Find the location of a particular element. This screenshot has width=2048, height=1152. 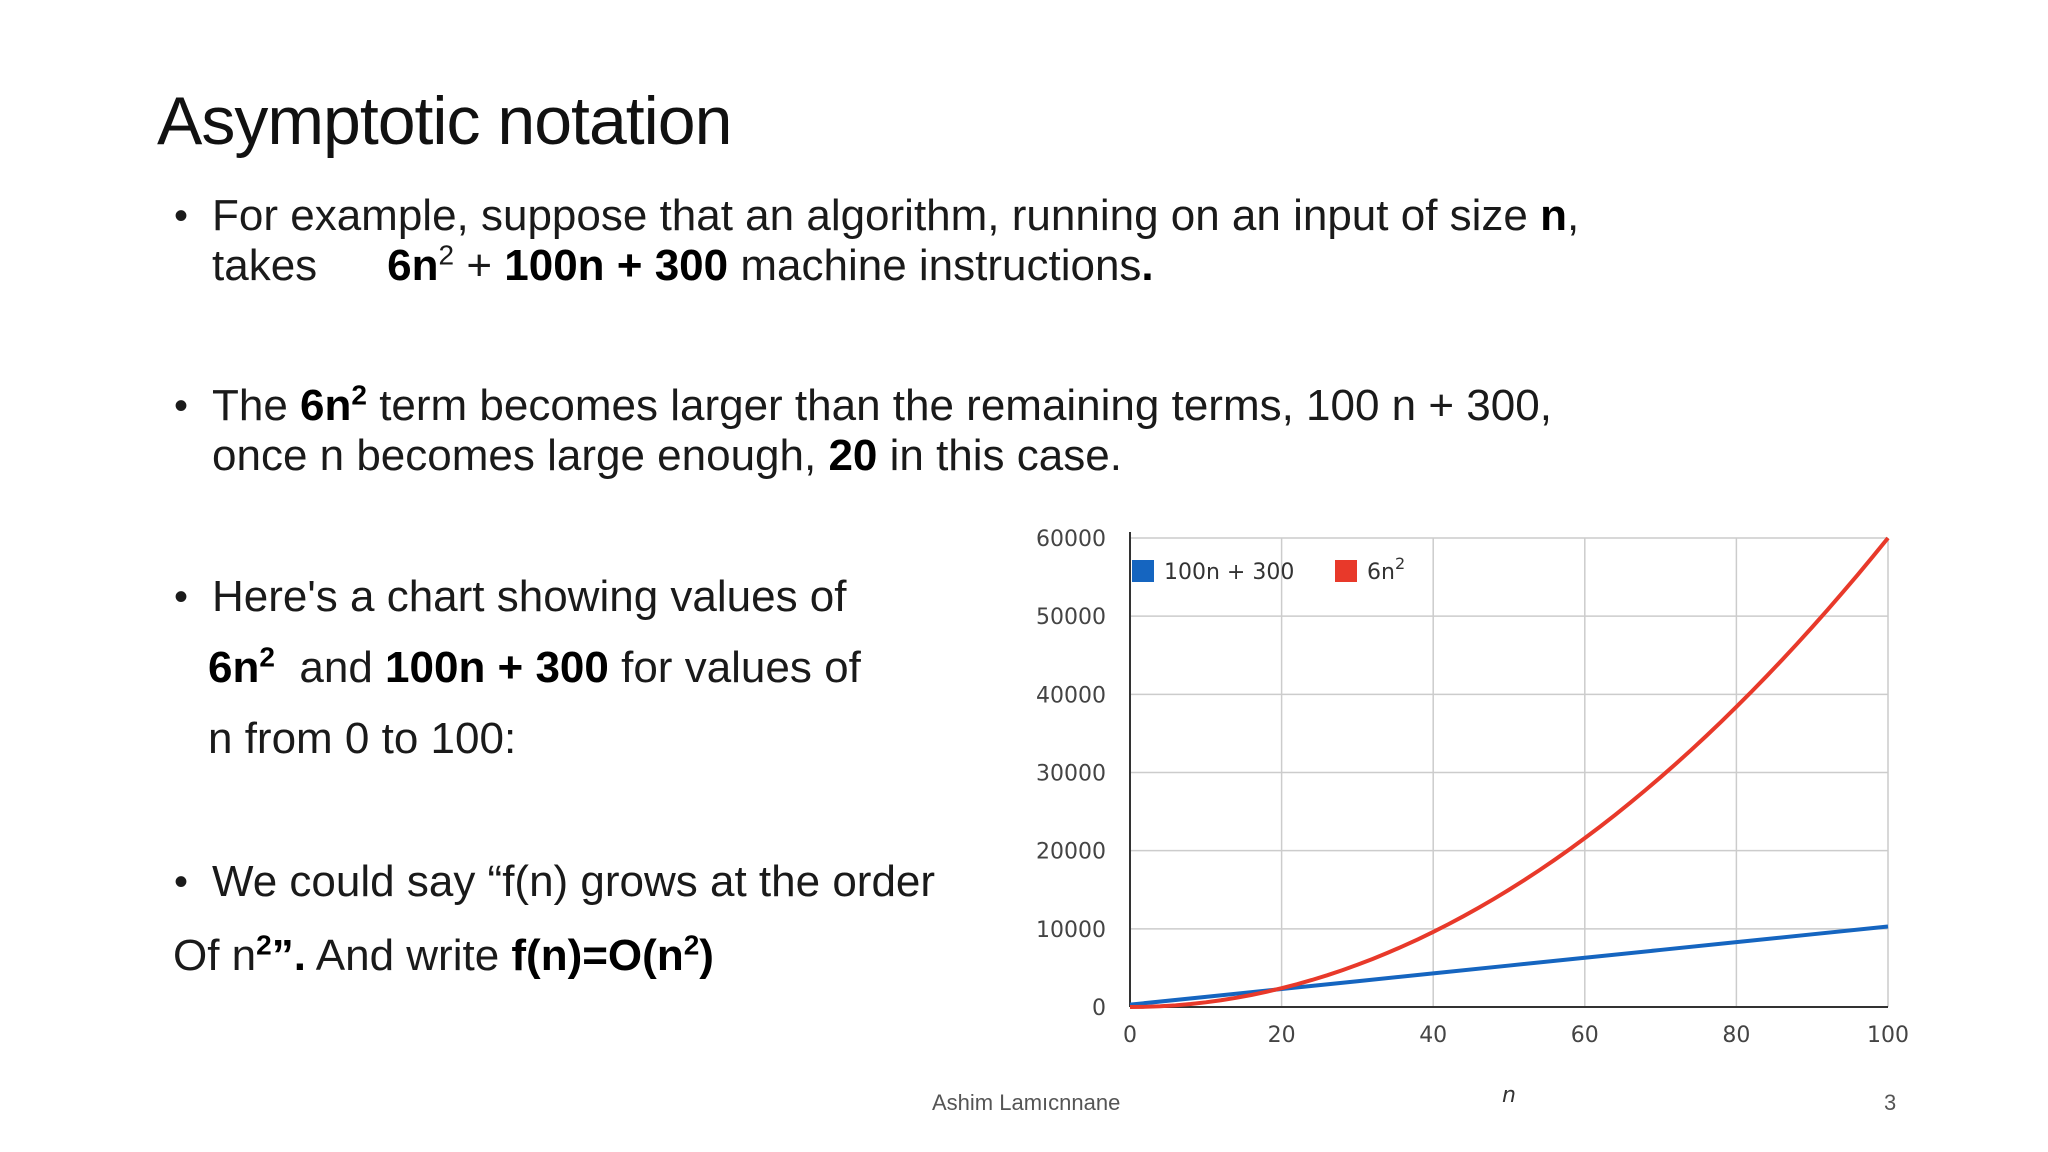

y-tick-label: 10000 is located at coordinates (1071, 930).